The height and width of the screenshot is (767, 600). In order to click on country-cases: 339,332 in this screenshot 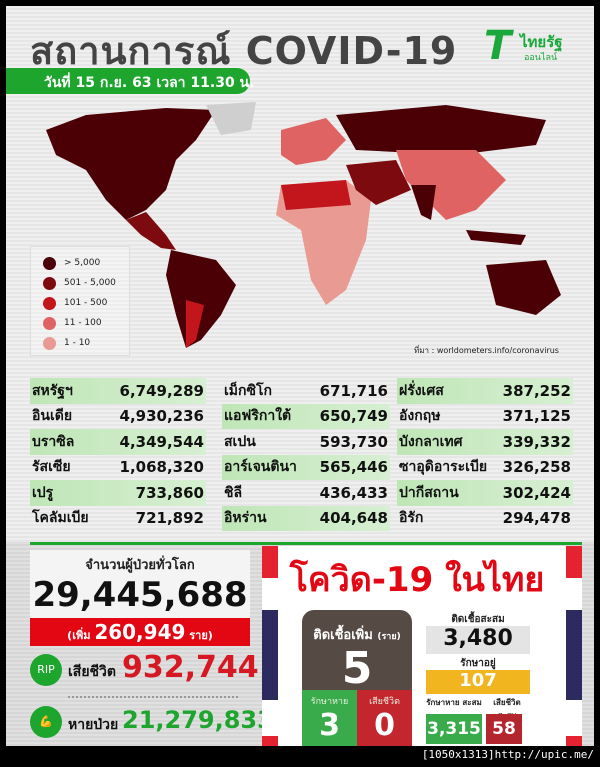, I will do `click(536, 441)`.